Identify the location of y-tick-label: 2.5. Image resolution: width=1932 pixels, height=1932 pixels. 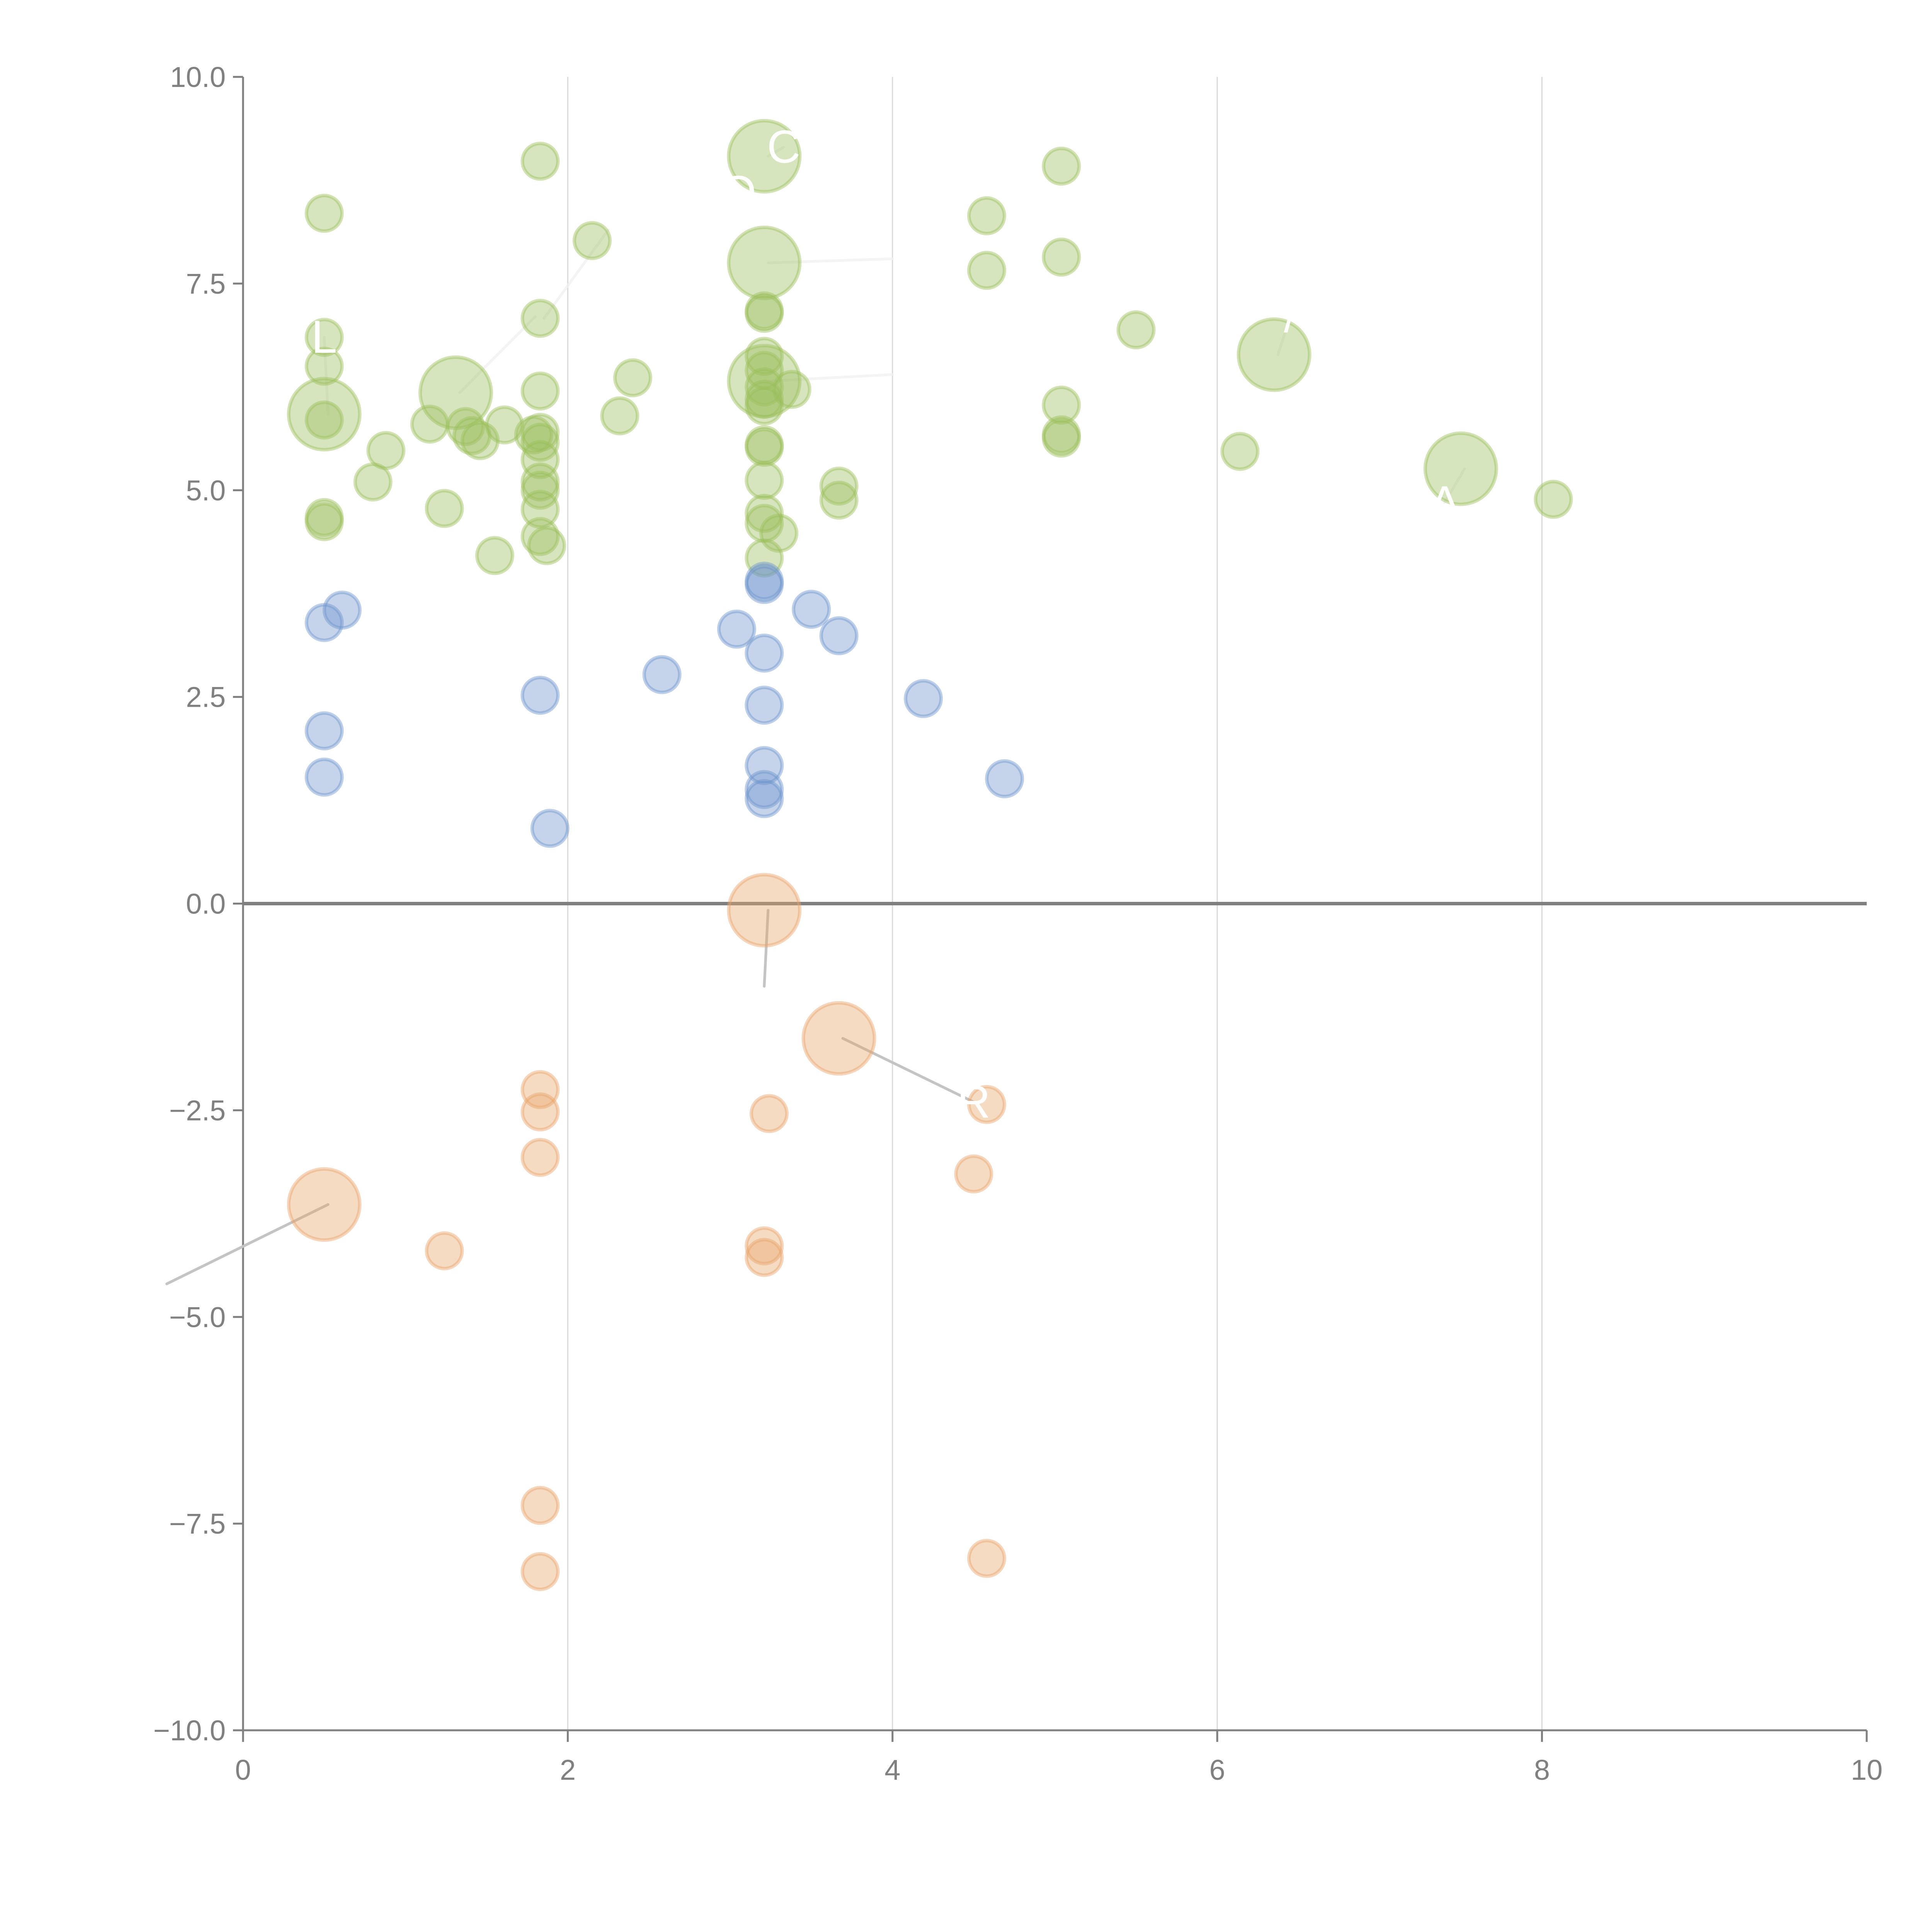
(206, 697).